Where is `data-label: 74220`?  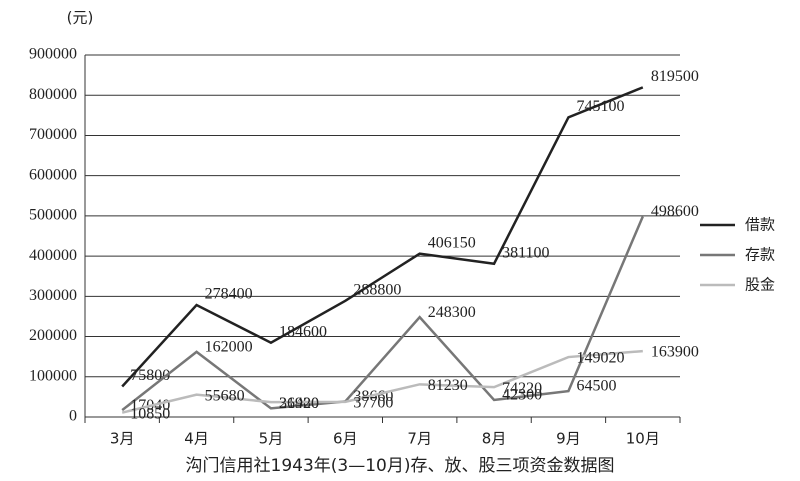
data-label: 74220 is located at coordinates (522, 388).